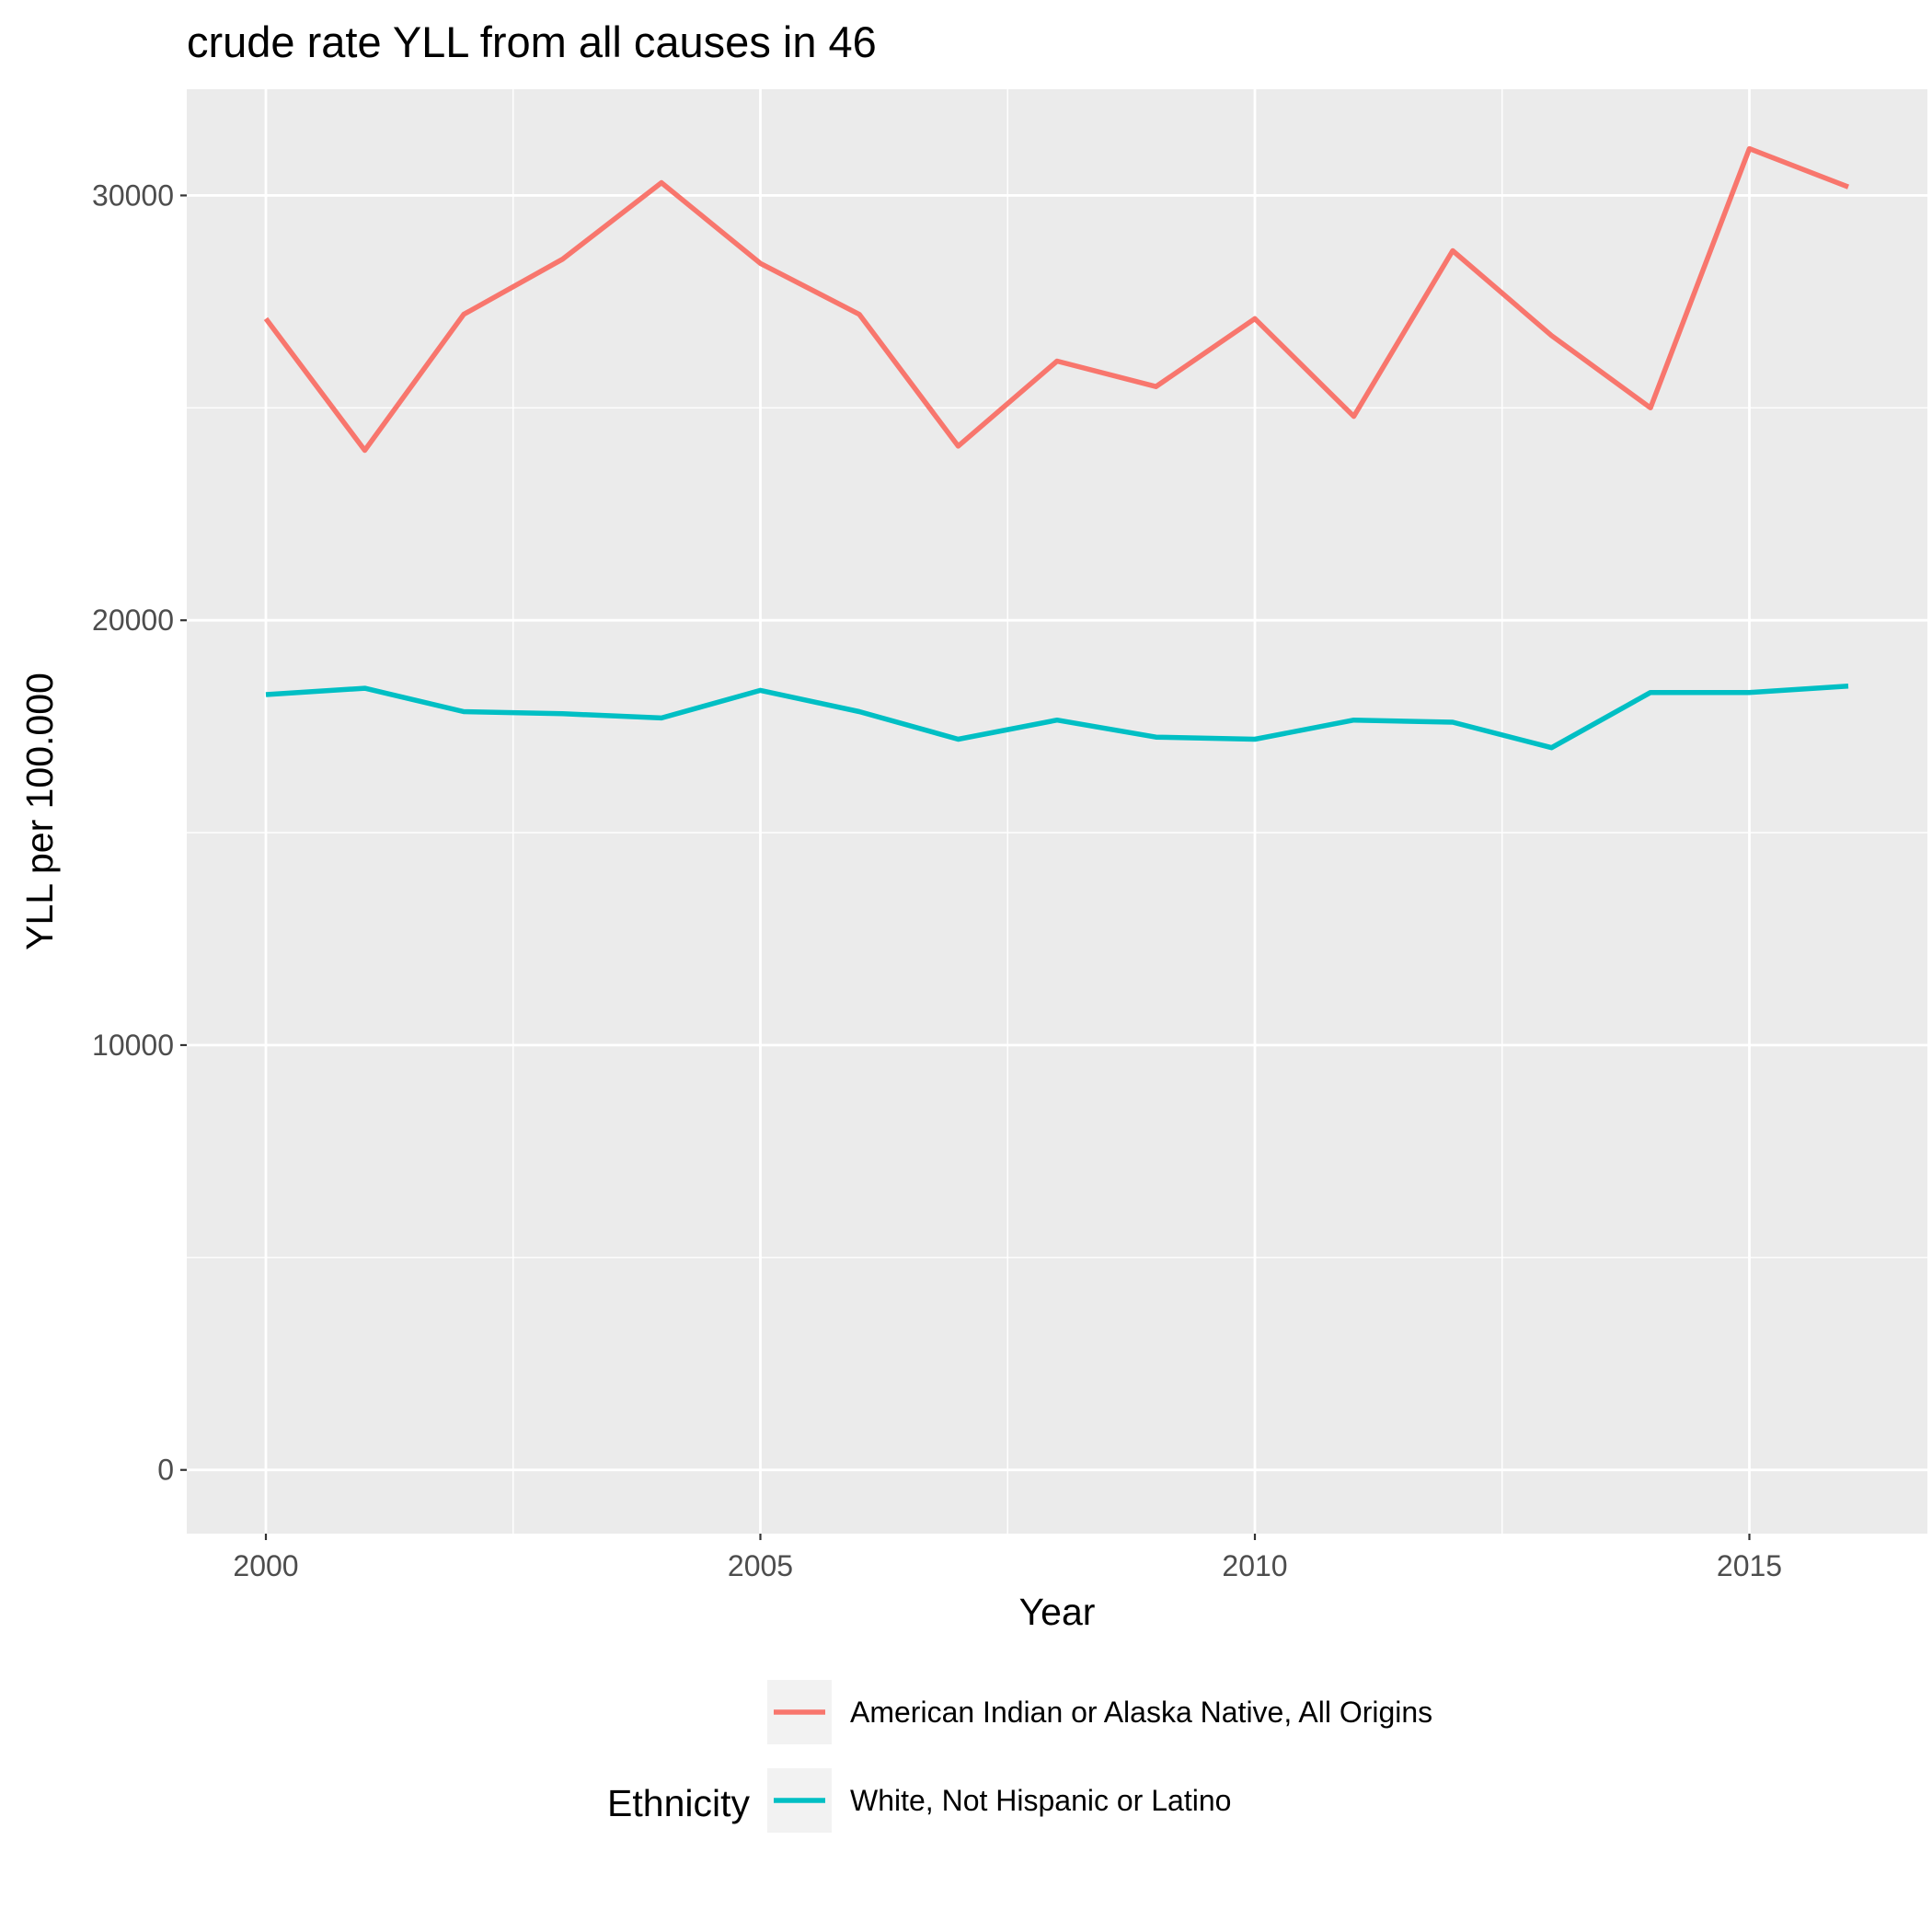 The height and width of the screenshot is (1932, 1932). I want to click on x-tick-label: 2010, so click(1254, 1565).